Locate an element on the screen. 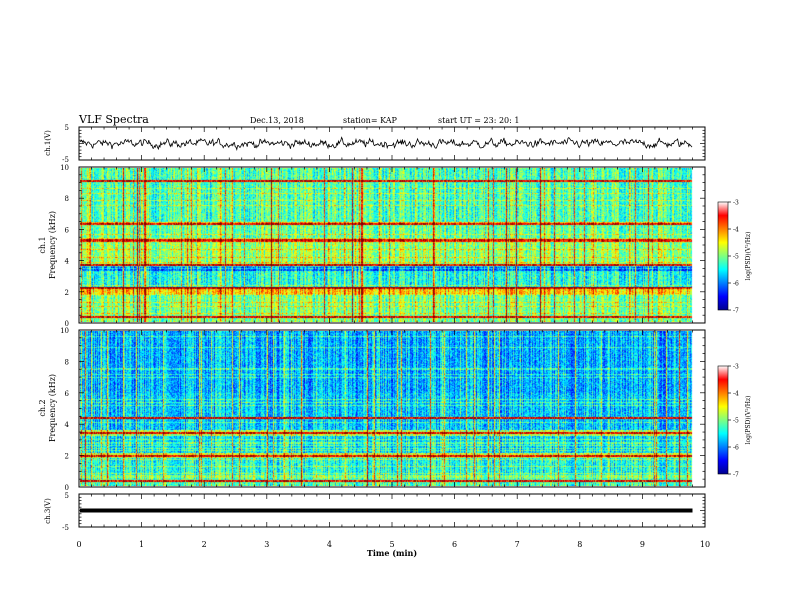 This screenshot has width=792, height=612. ch1-colorbar: -3 -4 -5 -6 -7 log(PSD)(V²/Hz) is located at coordinates (734, 257).